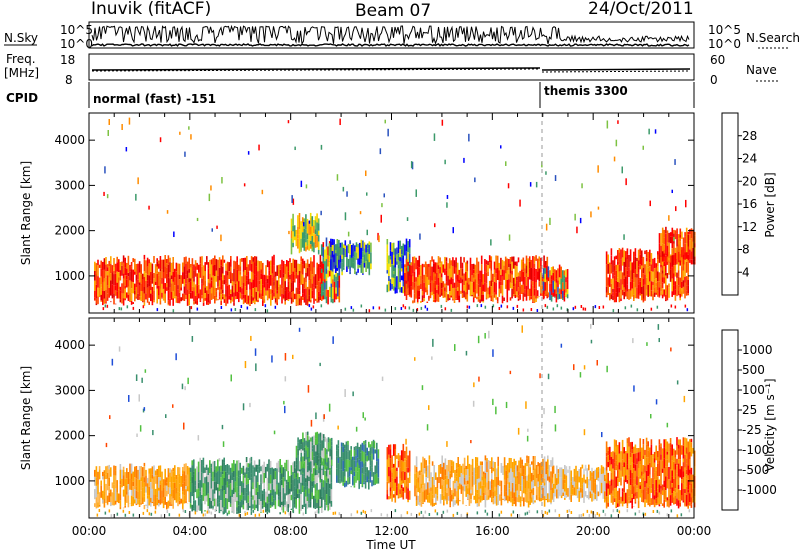 The width and height of the screenshot is (800, 554). I want to click on colorbar-tick-label: 100, so click(753, 390).